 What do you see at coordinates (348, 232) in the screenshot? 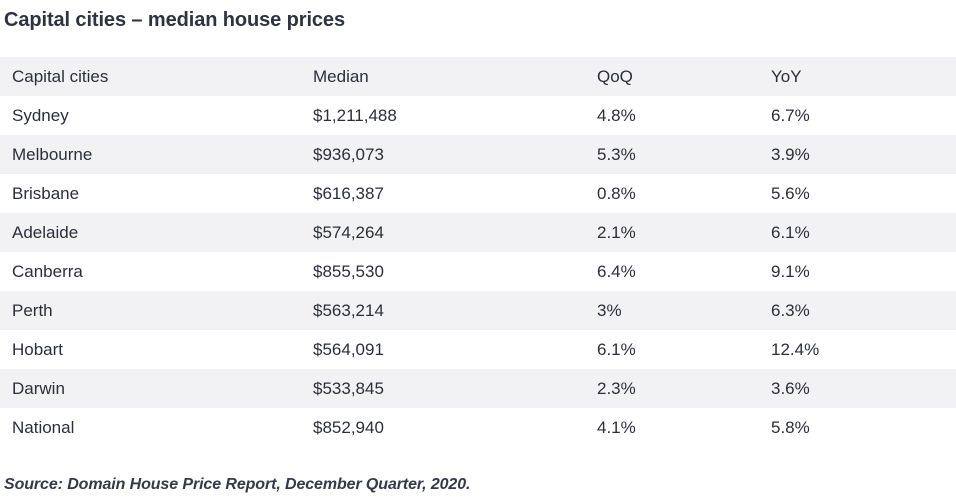
I see `cell-median: $574,264` at bounding box center [348, 232].